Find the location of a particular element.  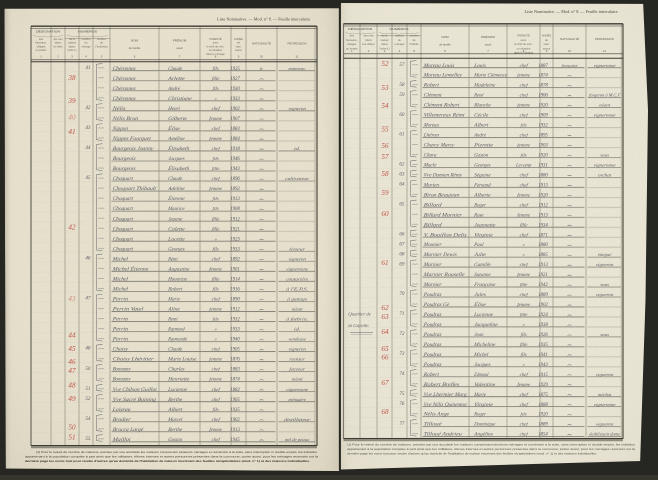

svg-text: fr. is located at coordinates (262, 68).